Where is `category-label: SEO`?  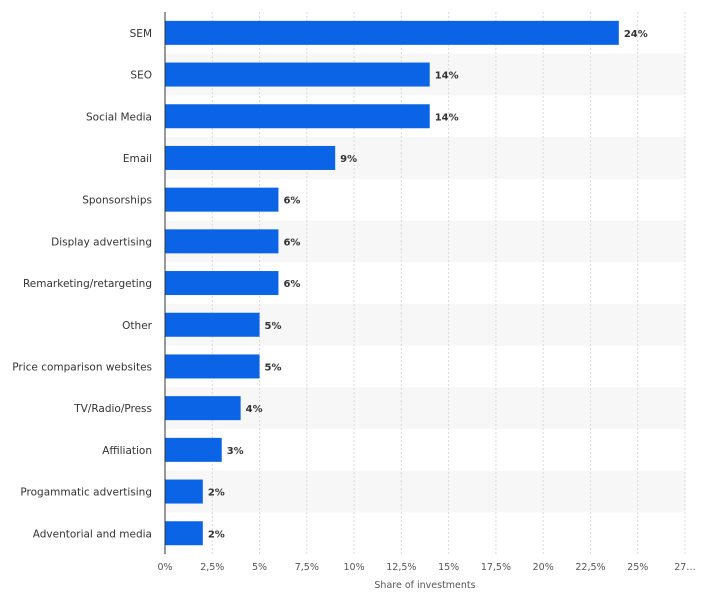
category-label: SEO is located at coordinates (141, 76).